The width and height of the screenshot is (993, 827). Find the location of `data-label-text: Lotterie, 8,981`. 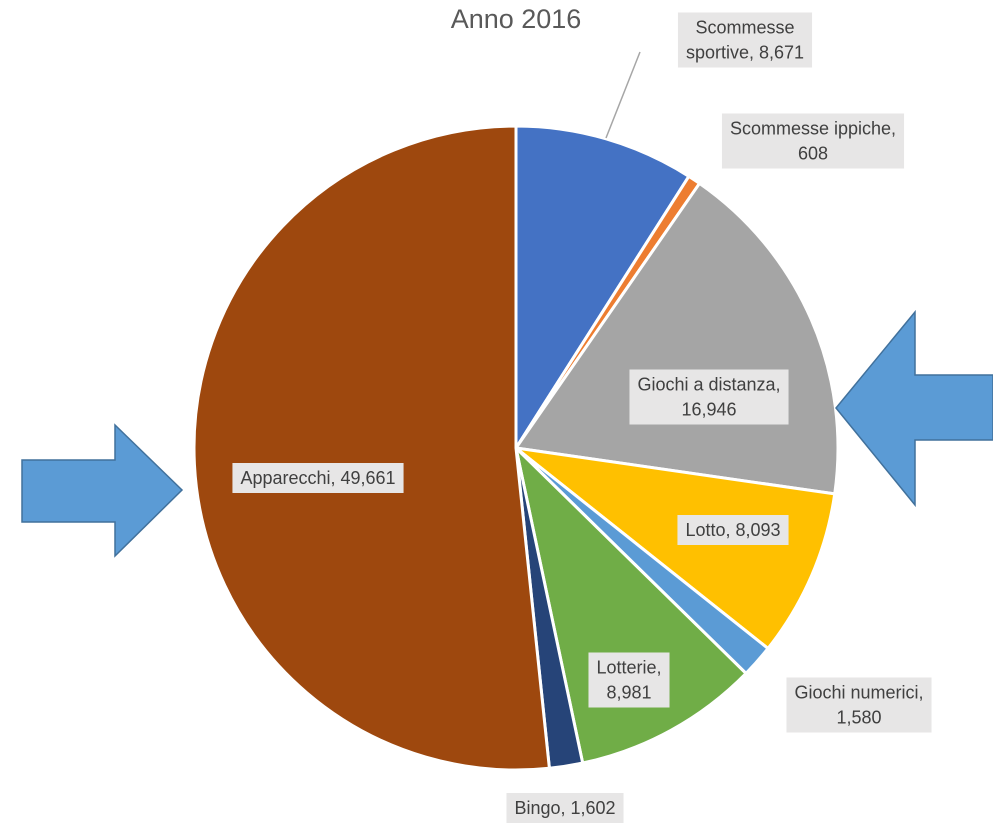

data-label-text: Lotterie, 8,981 is located at coordinates (628, 680).